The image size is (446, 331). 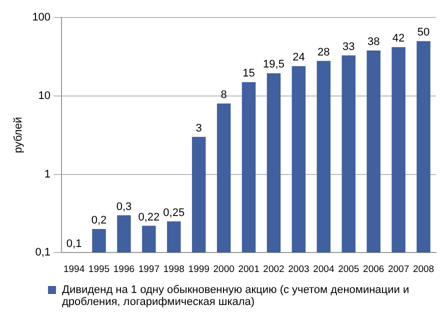 I want to click on data-label: 0,2, so click(x=99, y=220).